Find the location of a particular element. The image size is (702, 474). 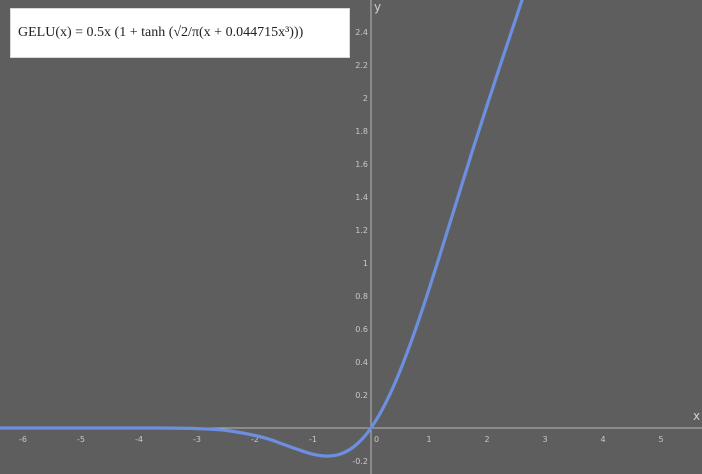

y-tick-label: 1.2 is located at coordinates (361, 230).